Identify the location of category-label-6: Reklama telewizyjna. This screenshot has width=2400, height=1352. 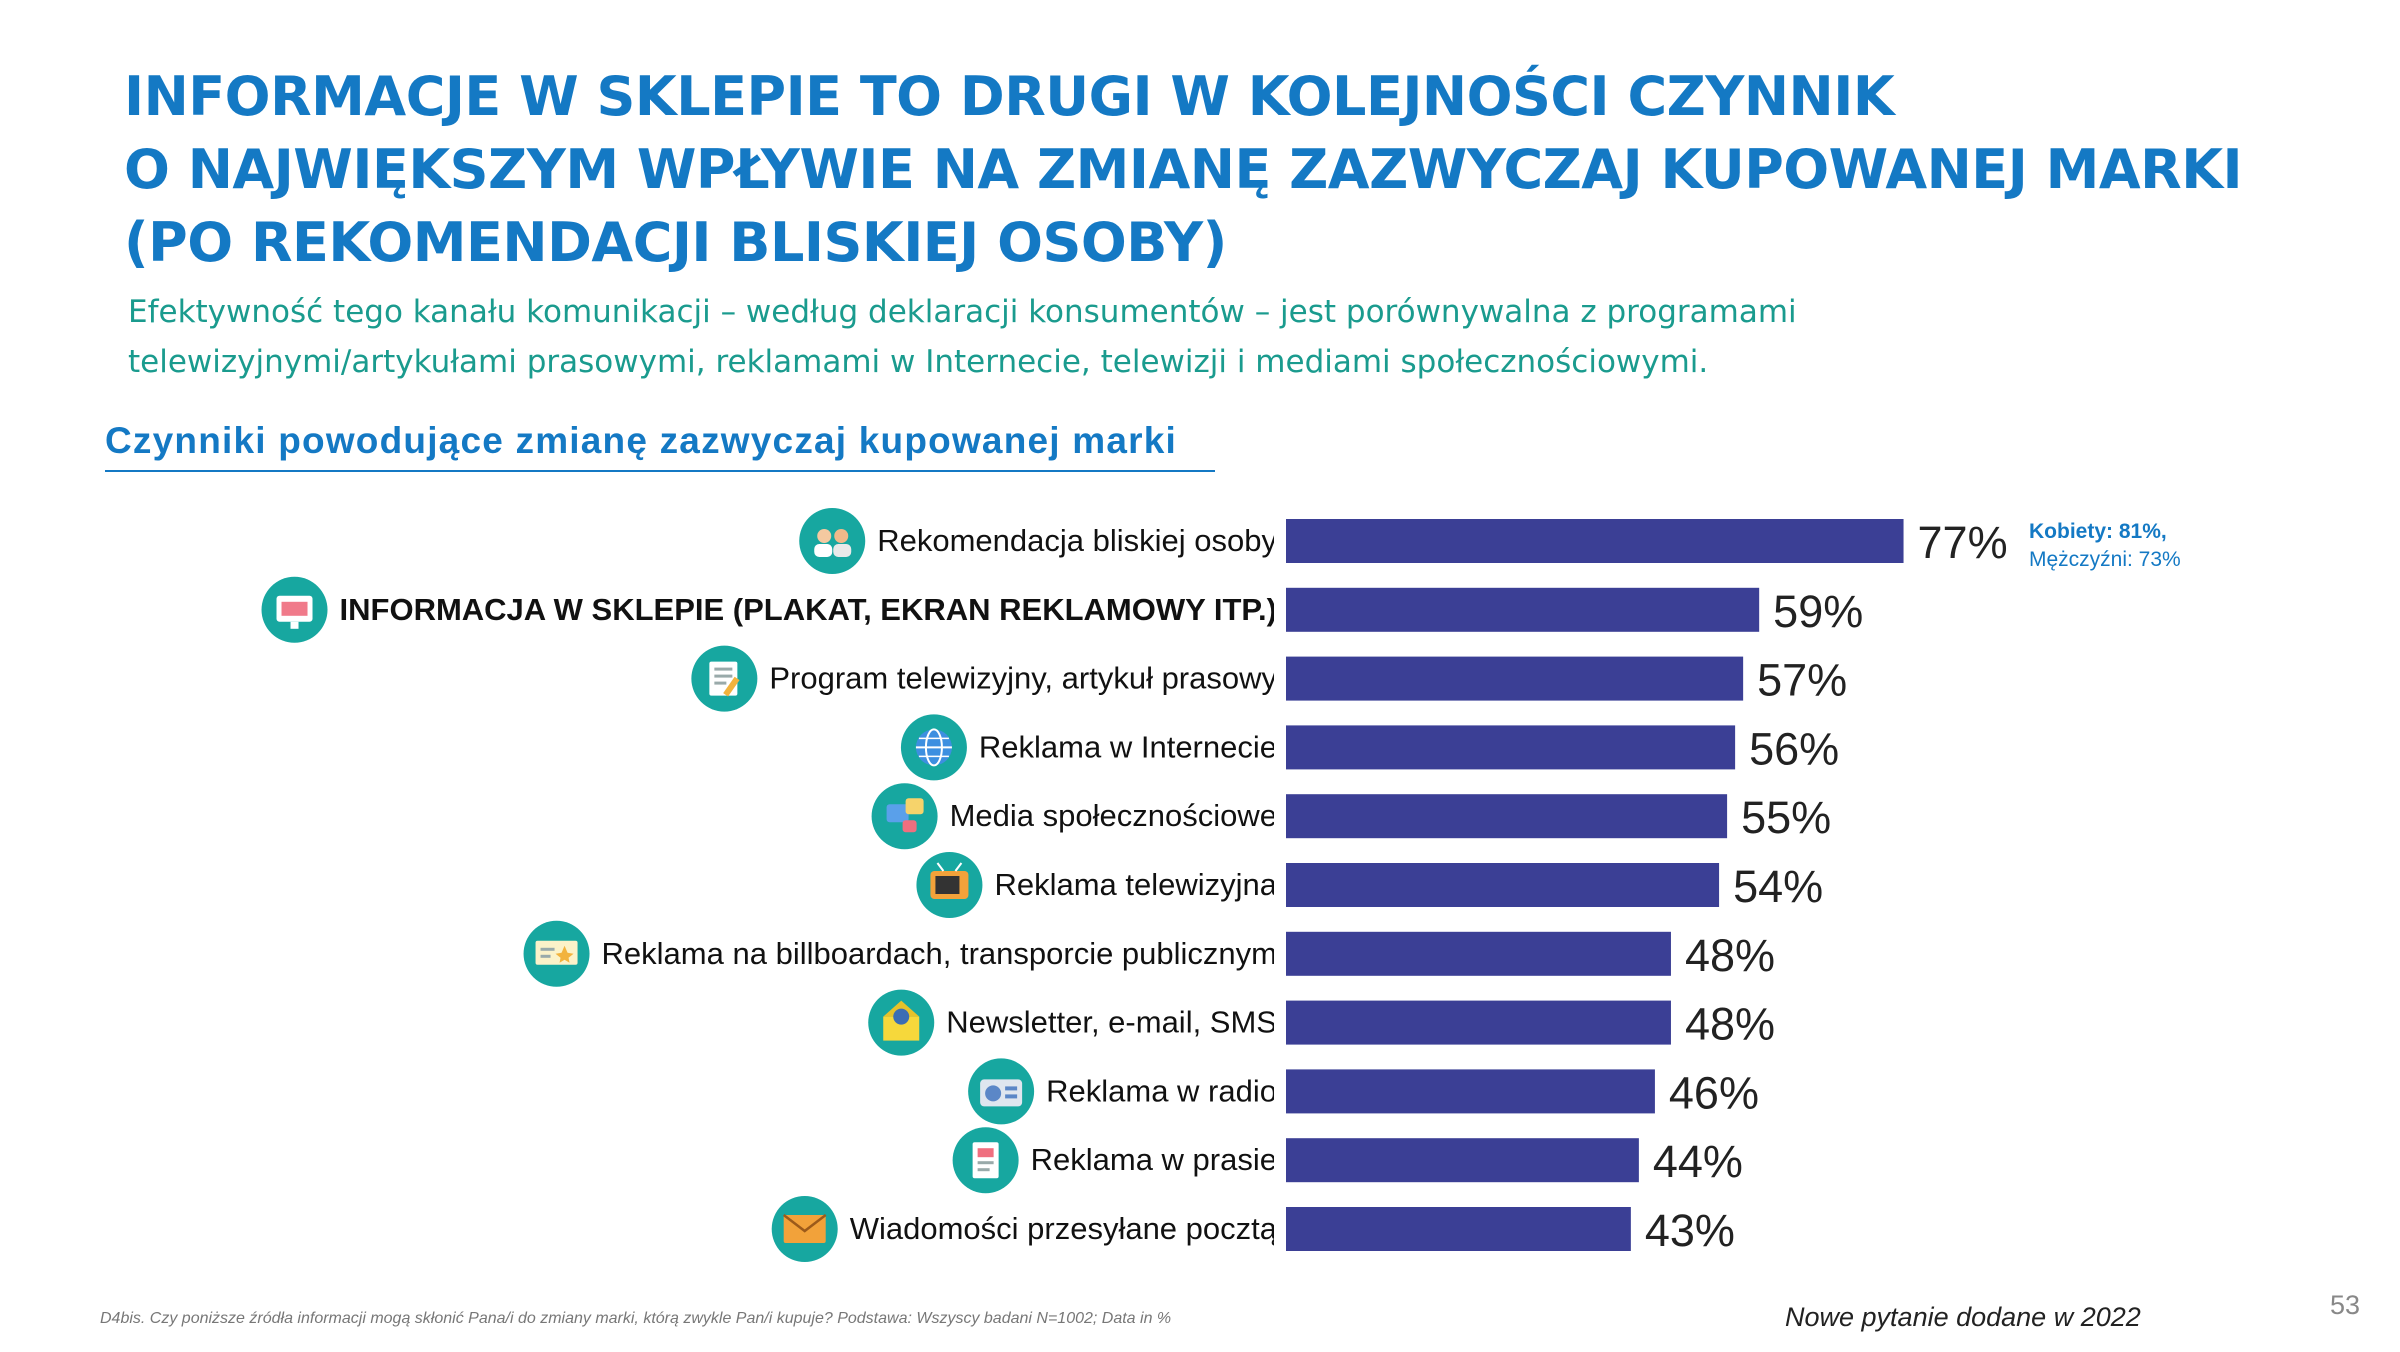
(1135, 884).